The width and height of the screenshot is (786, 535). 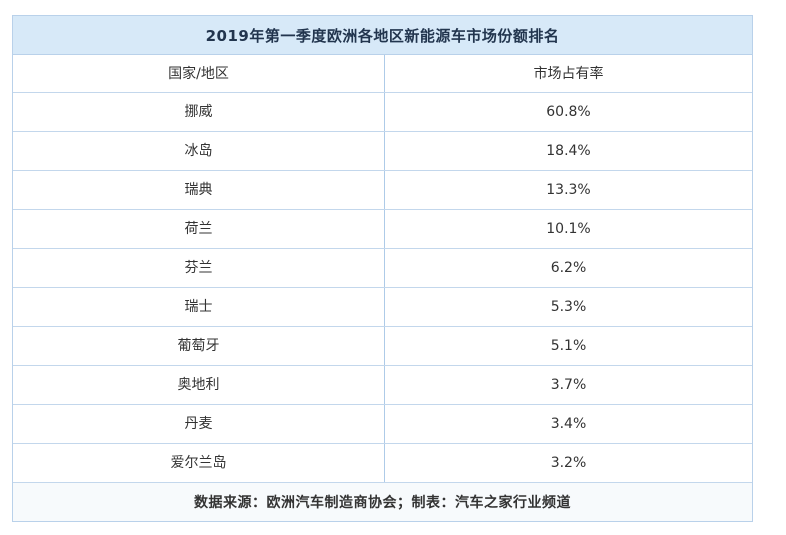 I want to click on region-cell: 荷兰, so click(x=199, y=229).